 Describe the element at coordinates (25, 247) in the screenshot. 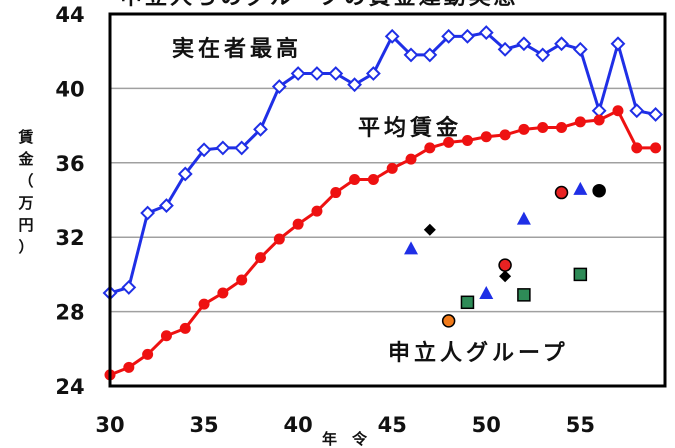

I see `y-axis-label-char: ）` at that location.